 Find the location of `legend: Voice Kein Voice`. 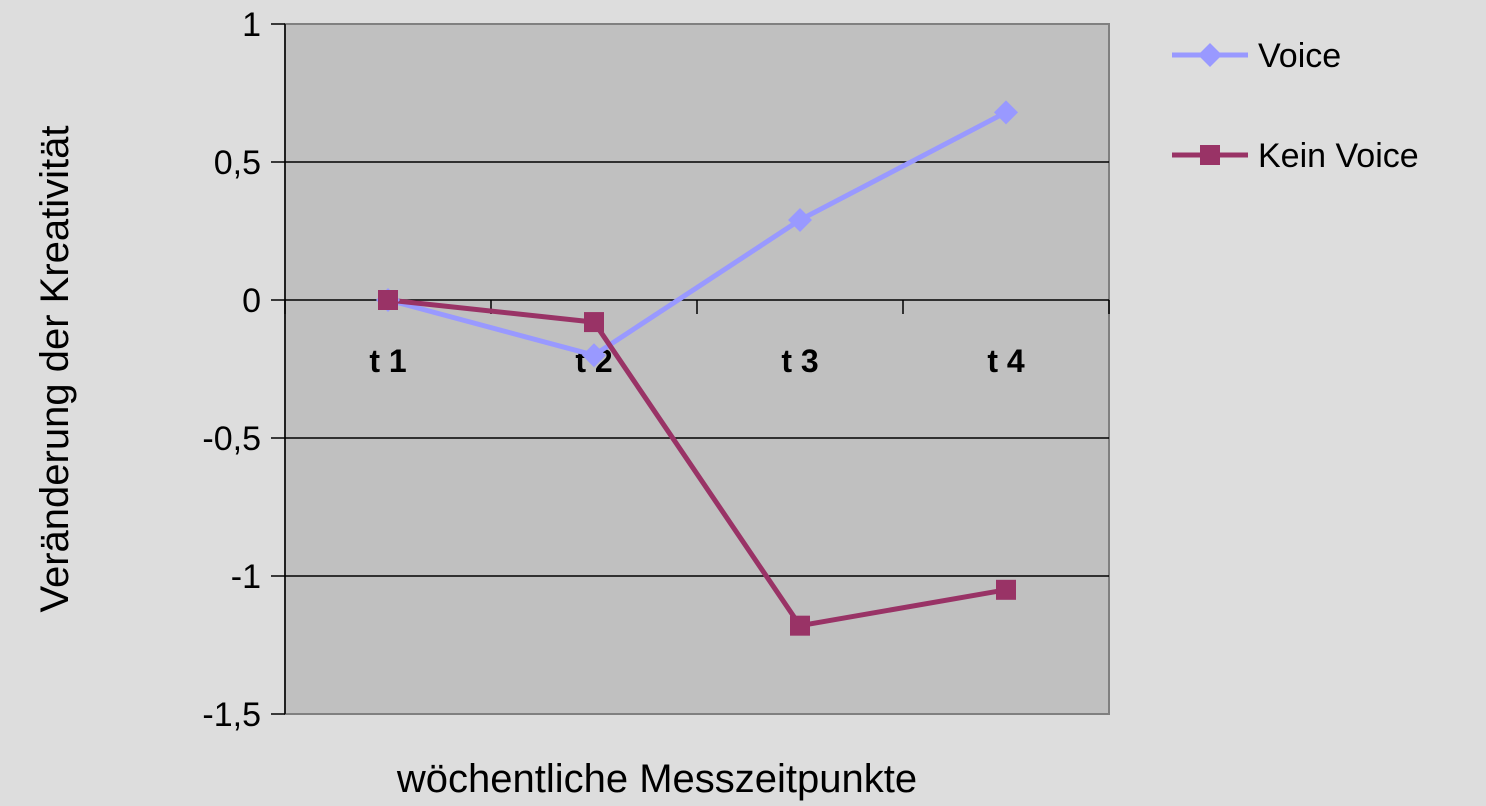

legend: Voice Kein Voice is located at coordinates (1295, 106).